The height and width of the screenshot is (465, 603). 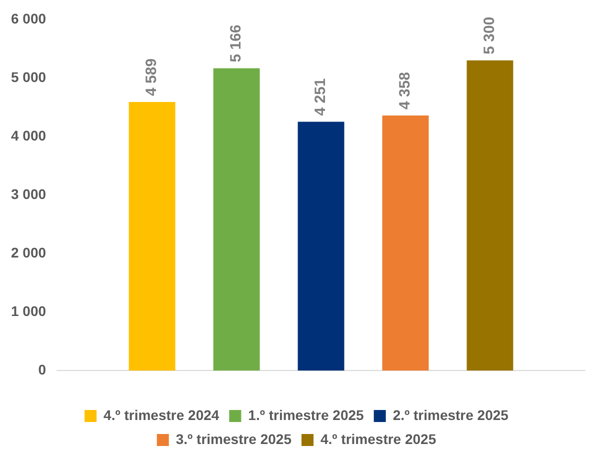 I want to click on y-tick-label: 1 000, so click(x=28, y=310).